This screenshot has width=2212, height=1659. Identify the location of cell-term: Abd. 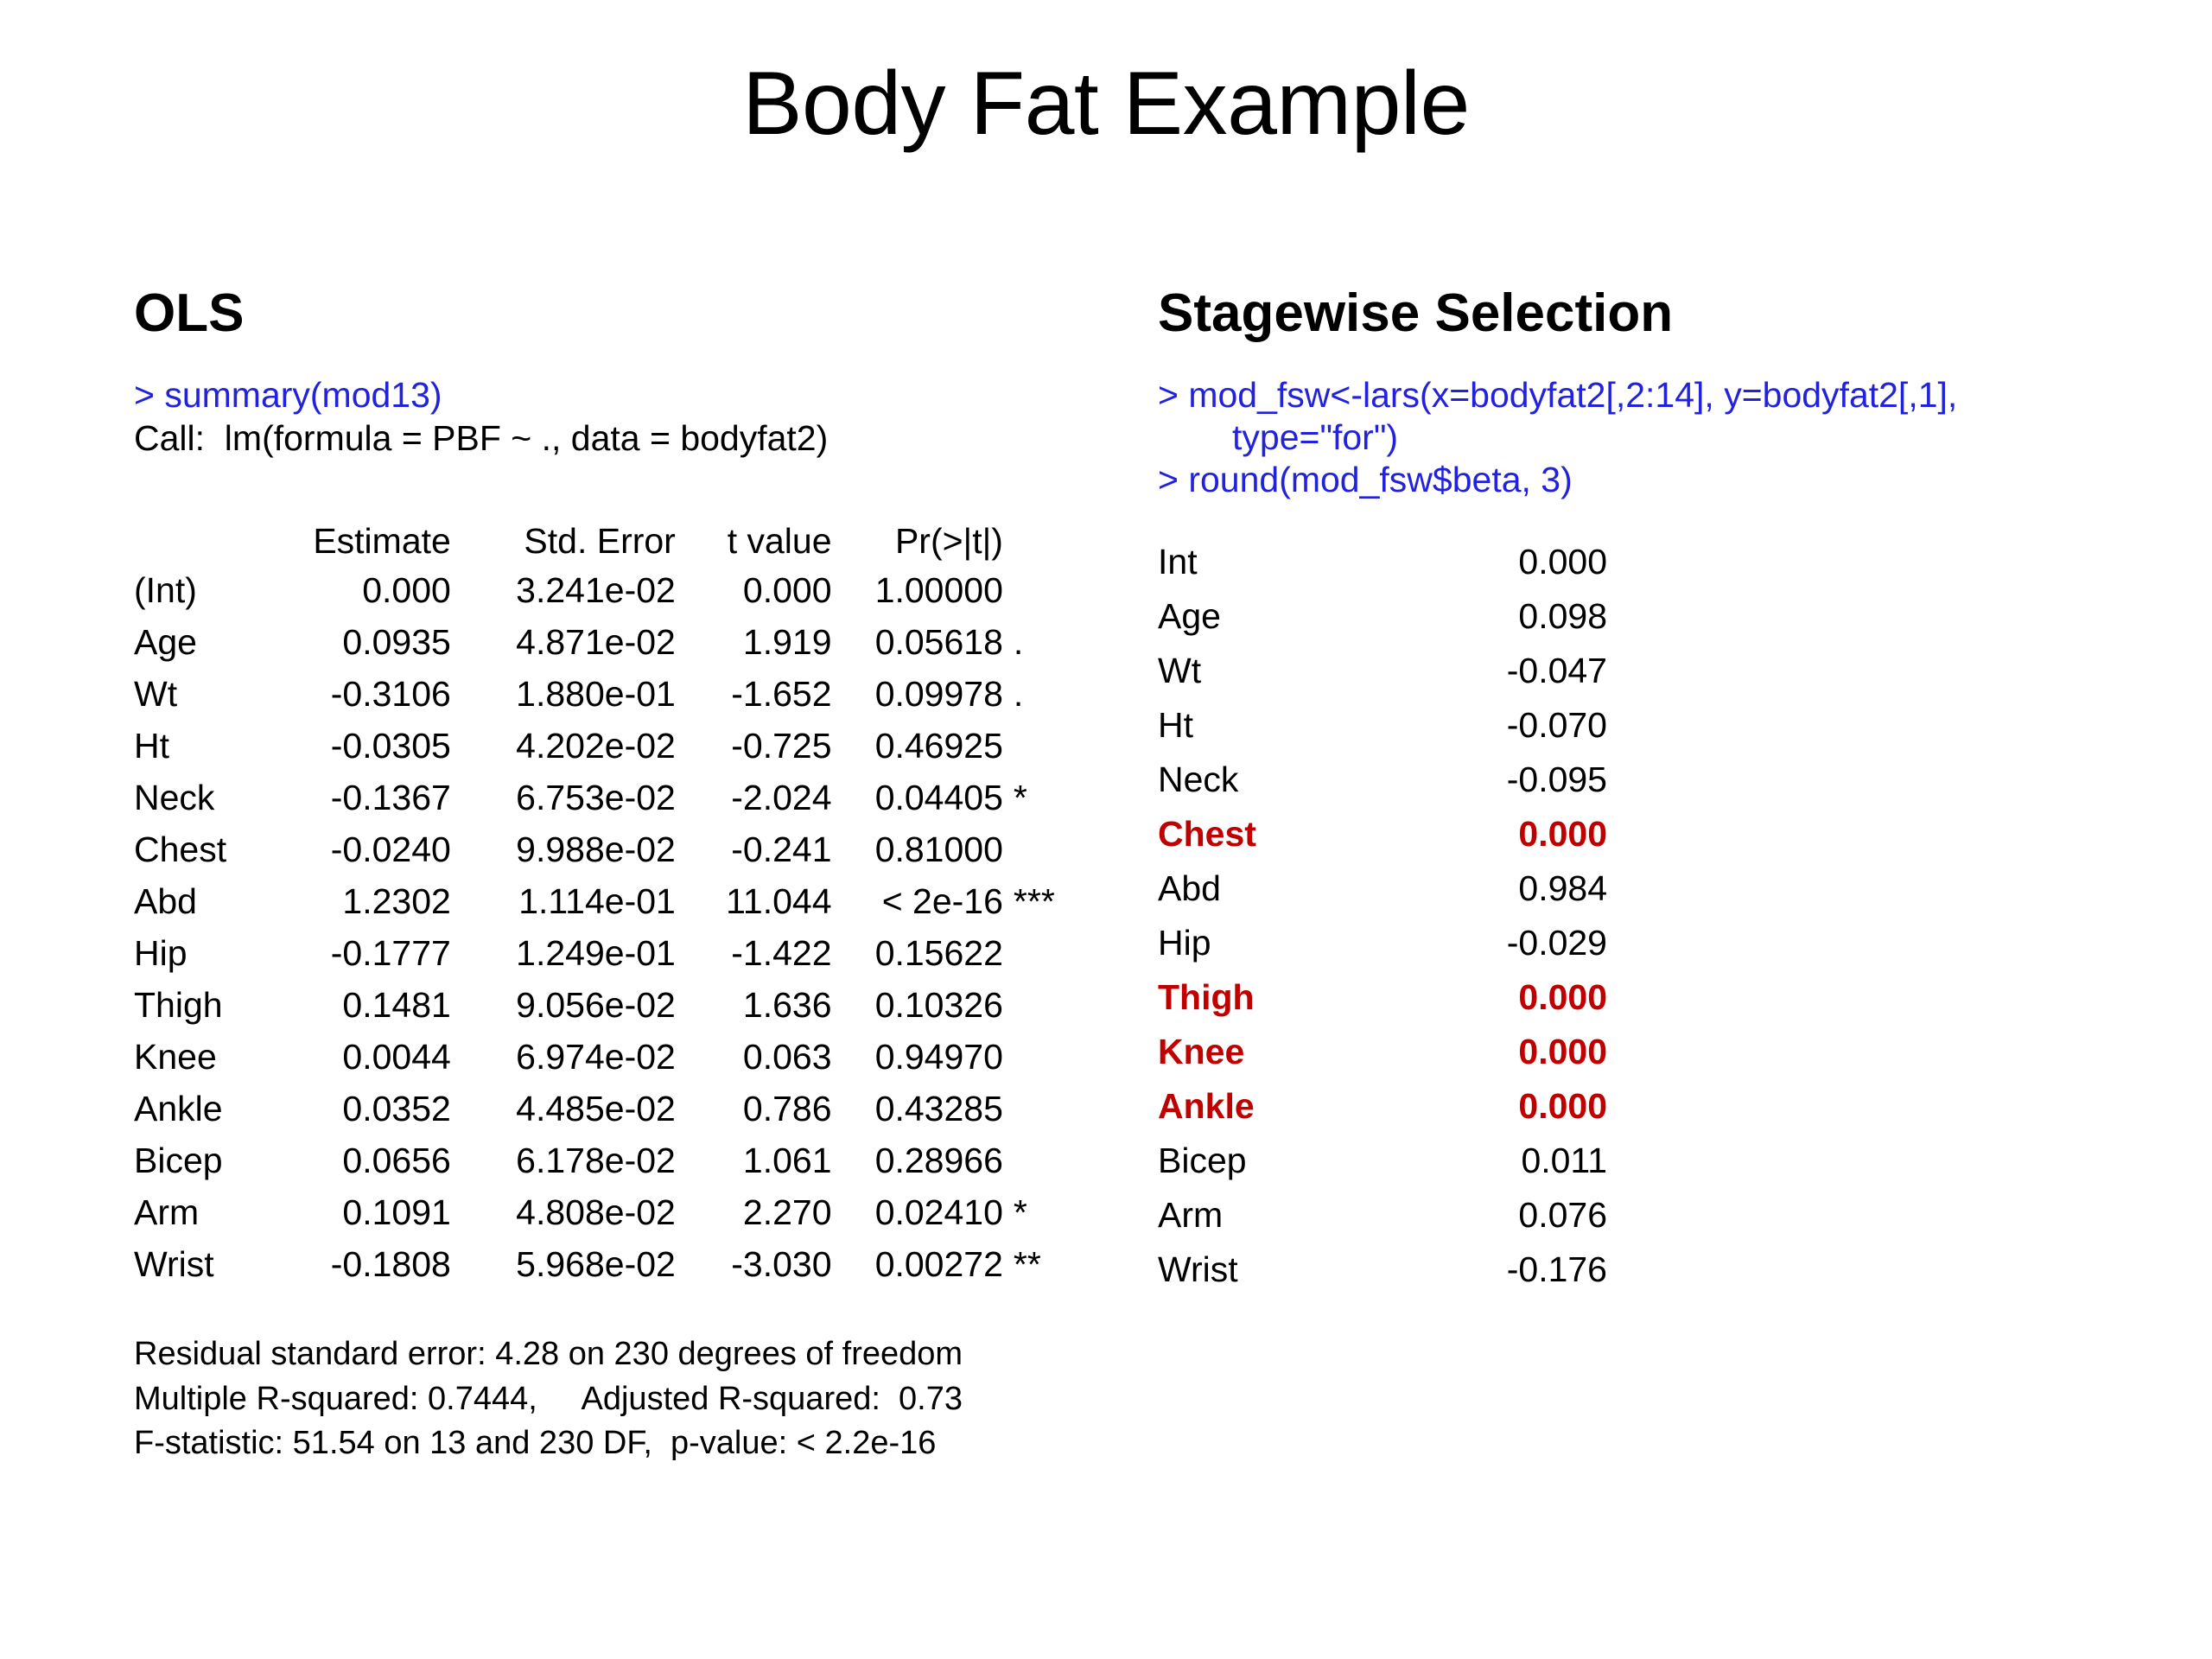
(165, 901).